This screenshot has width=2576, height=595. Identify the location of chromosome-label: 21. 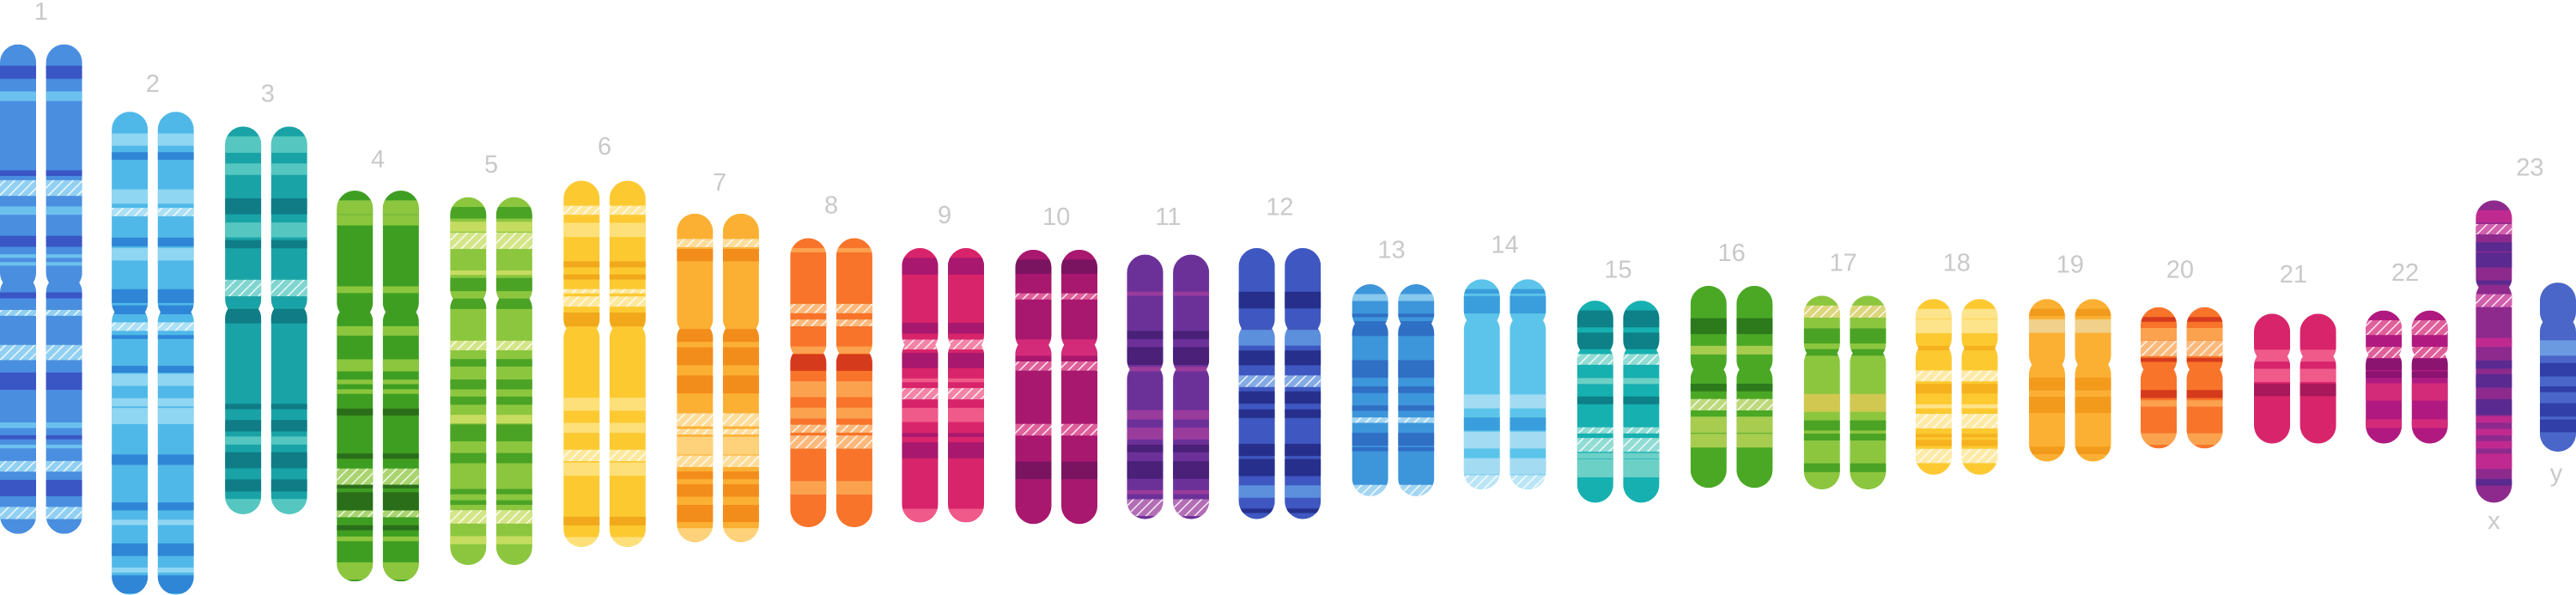
(2294, 274).